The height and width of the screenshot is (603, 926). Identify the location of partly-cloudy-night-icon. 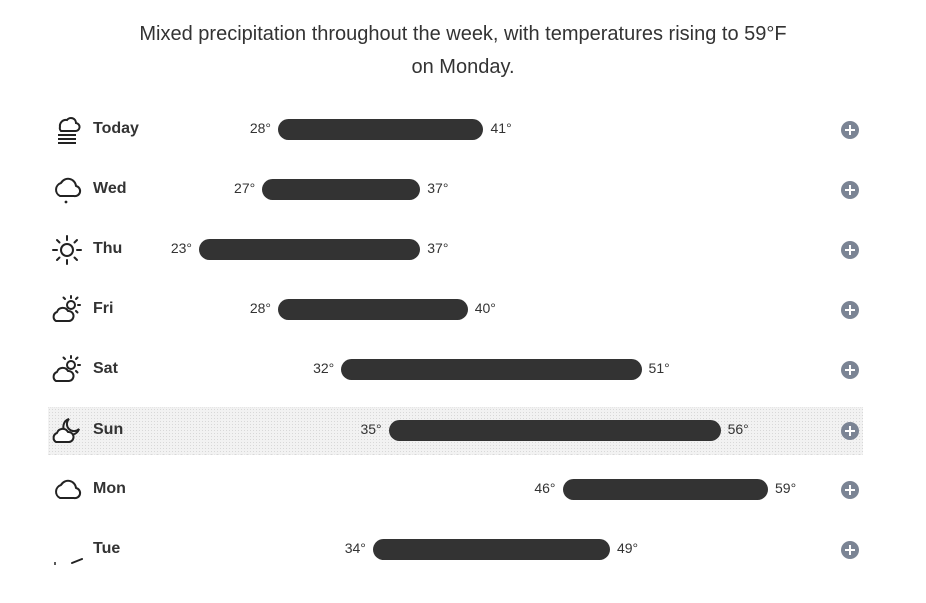
(67, 431).